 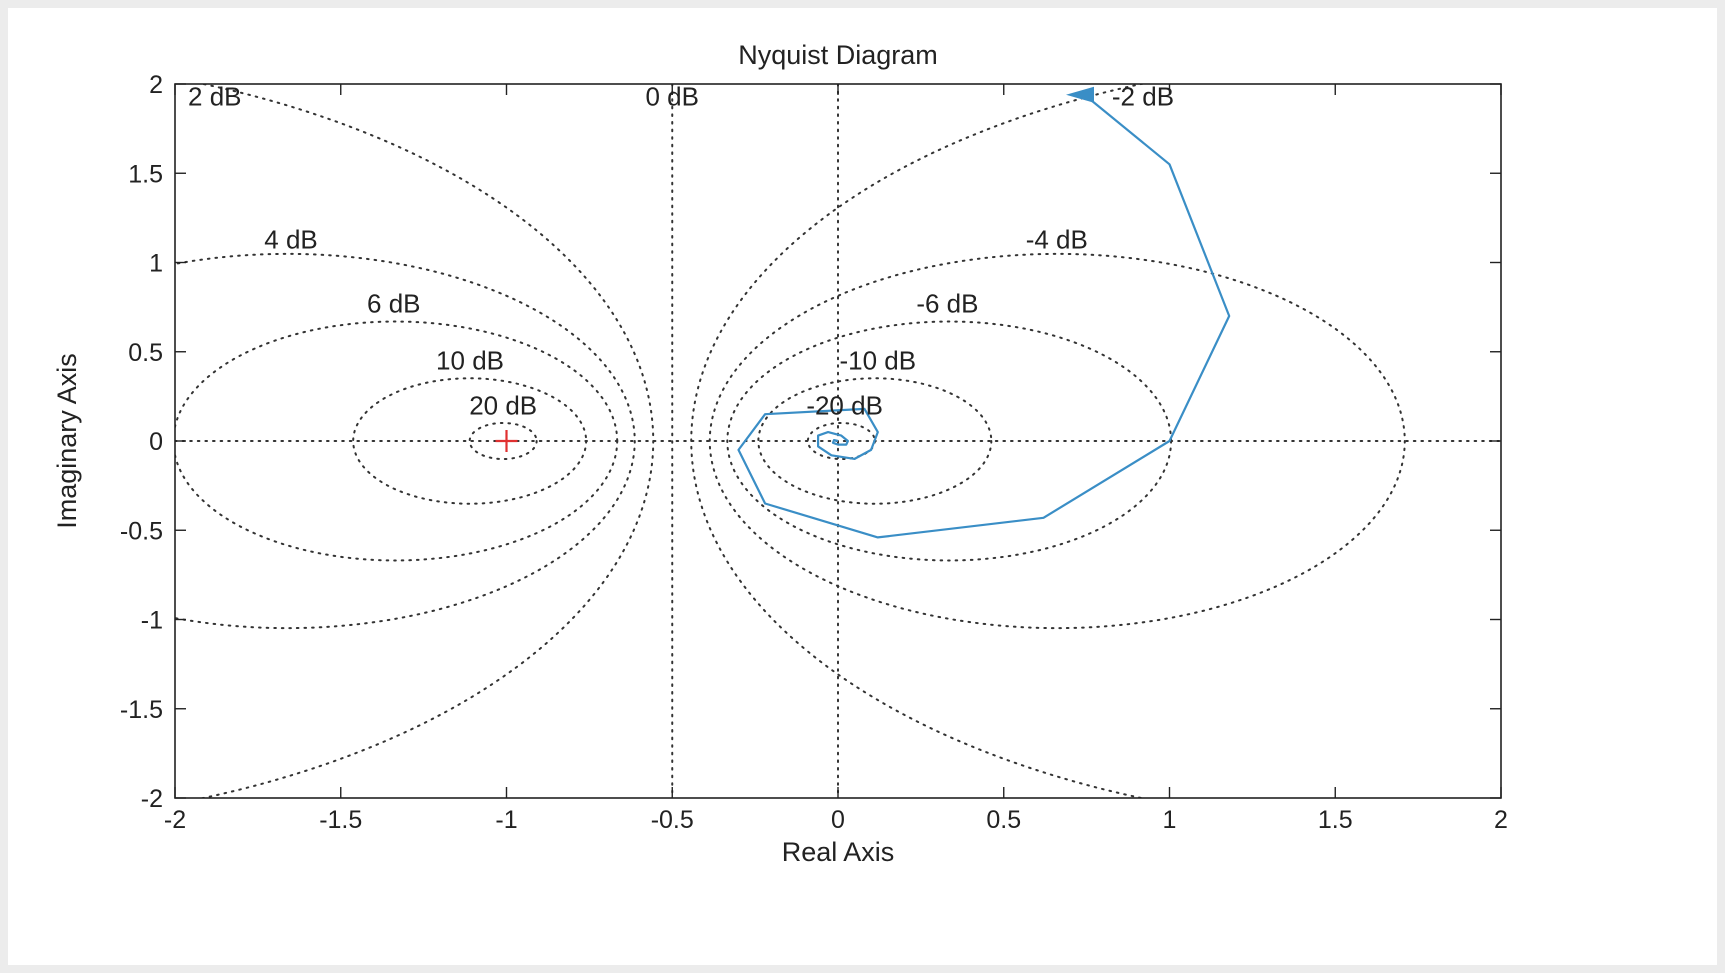 I want to click on x-tick-label: 2, so click(x=1501, y=820).